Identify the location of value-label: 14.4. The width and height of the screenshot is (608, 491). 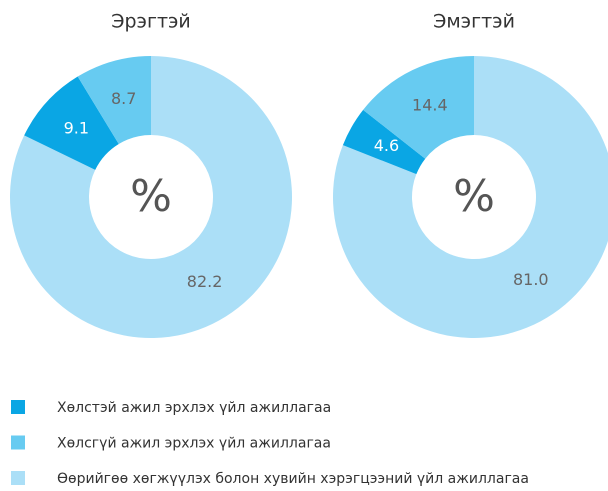
(430, 105).